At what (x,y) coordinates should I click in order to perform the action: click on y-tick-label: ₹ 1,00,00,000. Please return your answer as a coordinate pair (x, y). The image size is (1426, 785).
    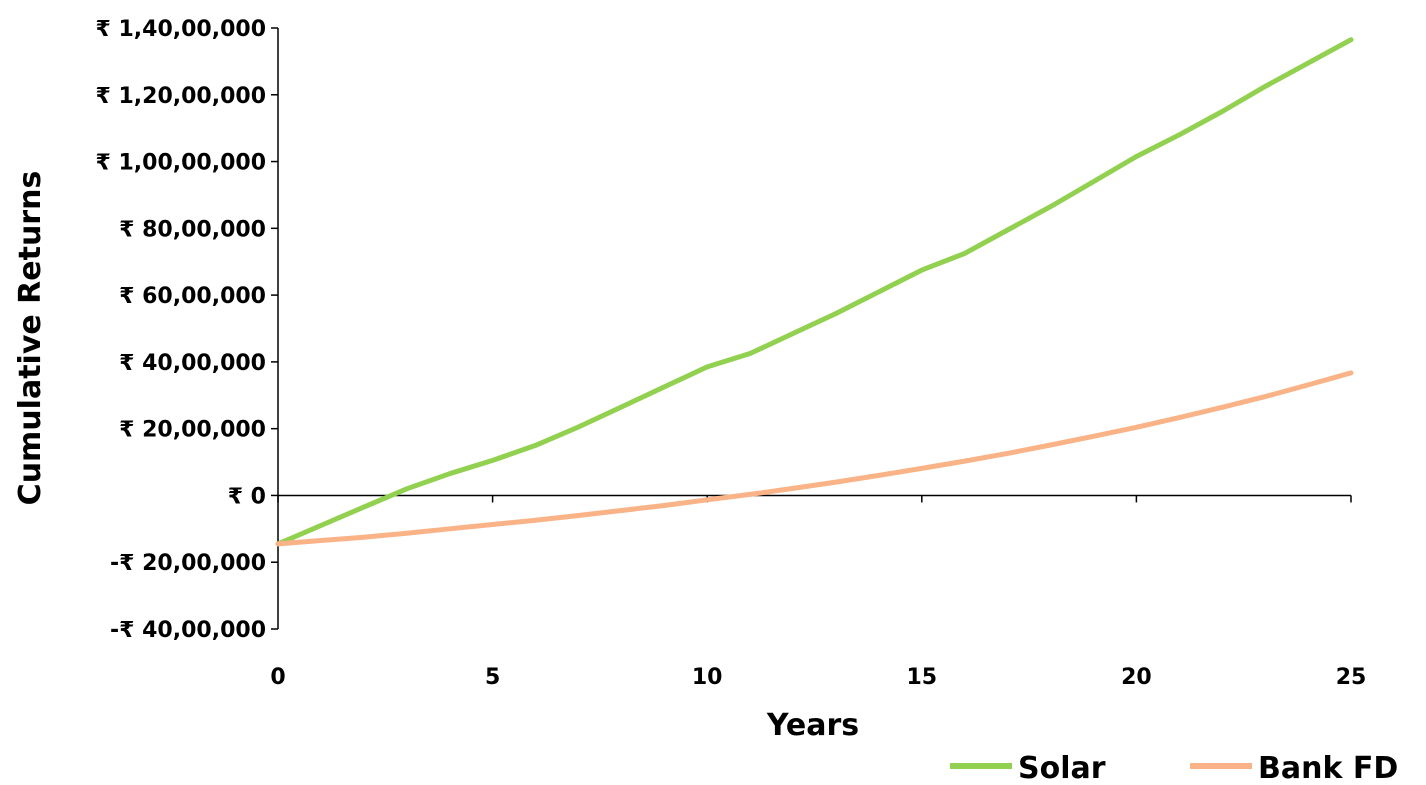
    Looking at the image, I should click on (181, 163).